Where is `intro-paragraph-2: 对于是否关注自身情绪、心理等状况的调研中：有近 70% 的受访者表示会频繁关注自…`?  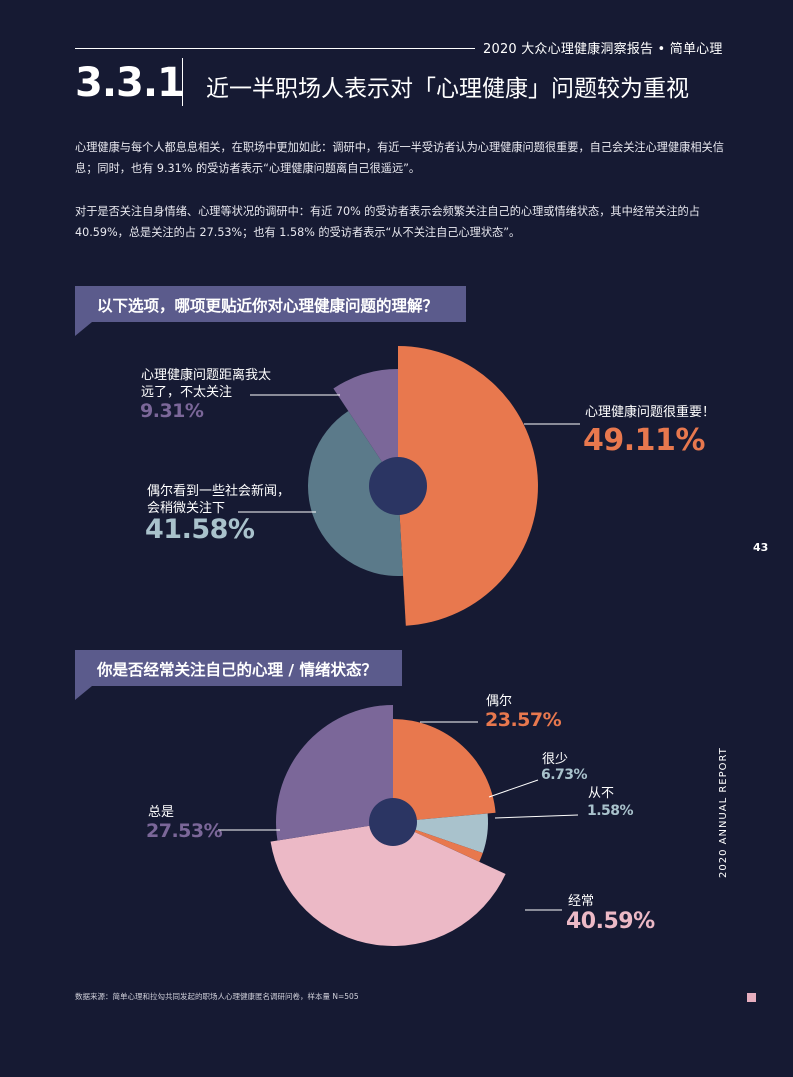
intro-paragraph-2: 对于是否关注自身情绪、心理等状况的调研中：有近 70% 的受访者表示会频繁关注自… is located at coordinates (387, 222).